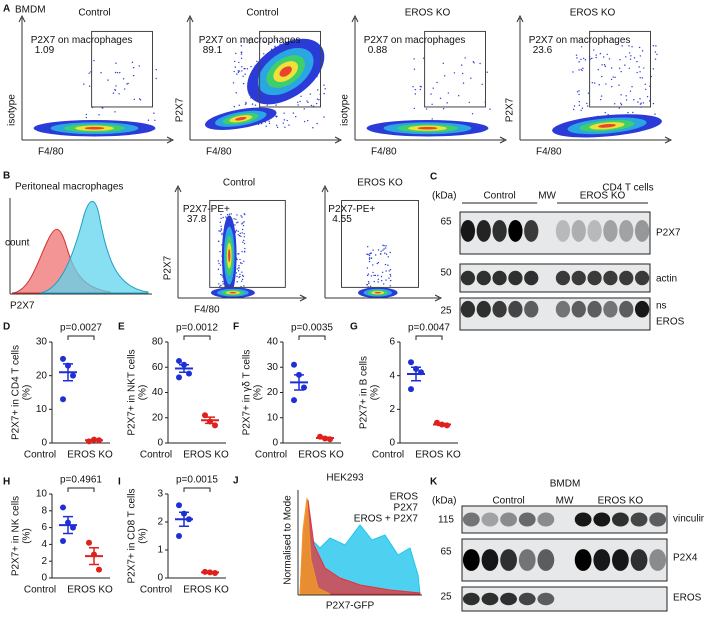  What do you see at coordinates (81, 328) in the screenshot?
I see `p-value: p=0.0027` at bounding box center [81, 328].